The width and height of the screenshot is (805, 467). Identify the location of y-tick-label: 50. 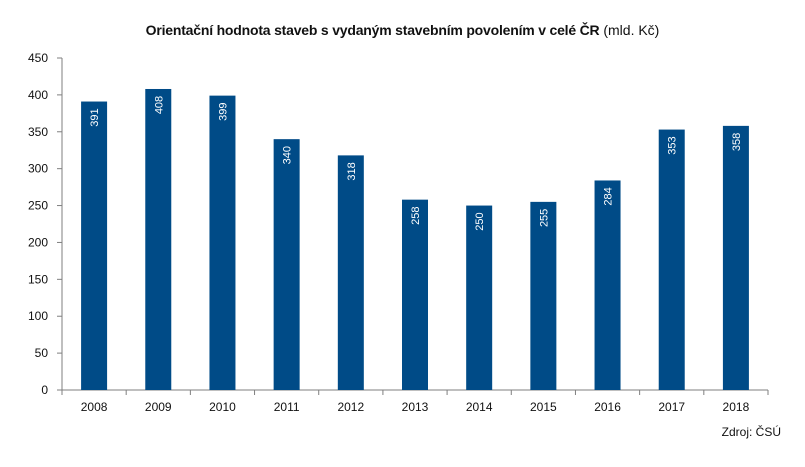
(42, 353).